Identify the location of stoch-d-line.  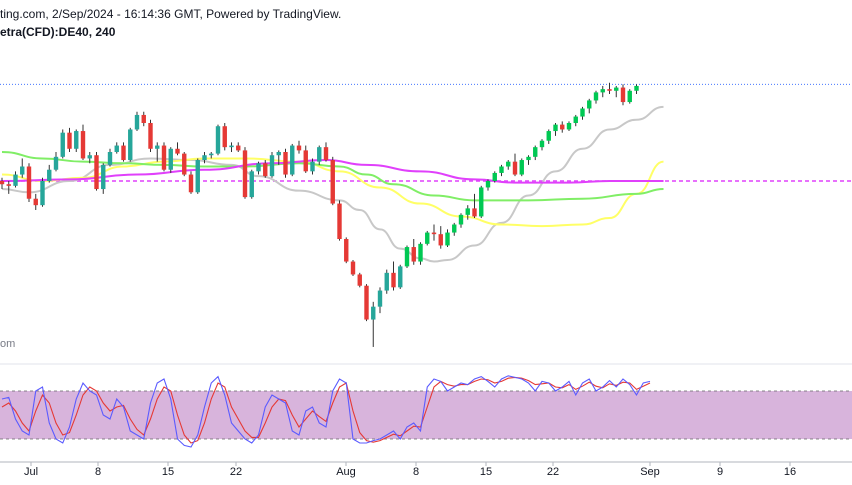
(326, 410).